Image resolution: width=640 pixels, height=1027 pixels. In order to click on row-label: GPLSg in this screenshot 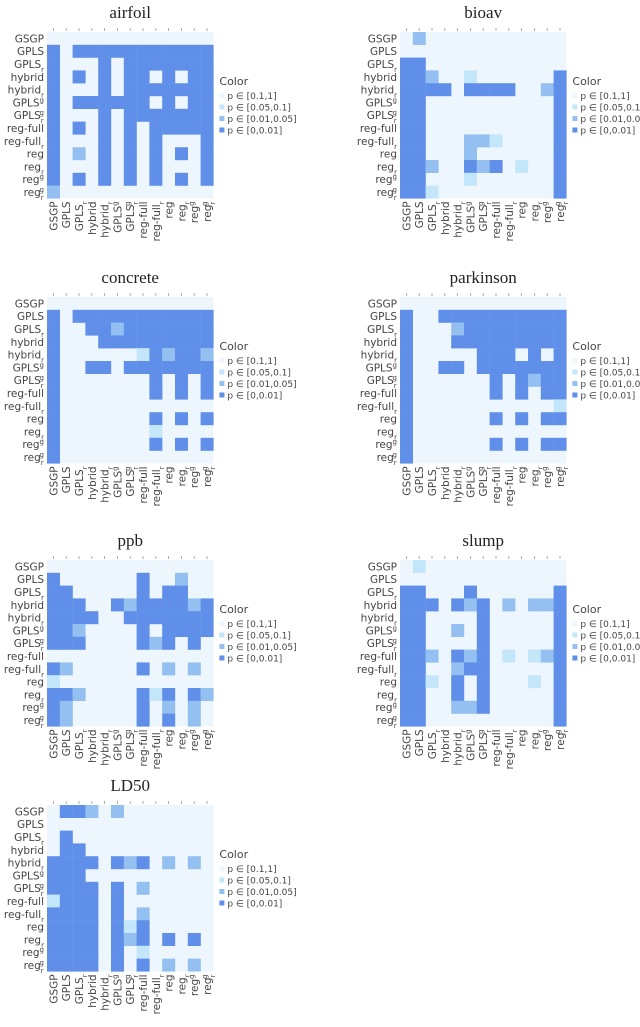, I will do `click(381, 367)`.